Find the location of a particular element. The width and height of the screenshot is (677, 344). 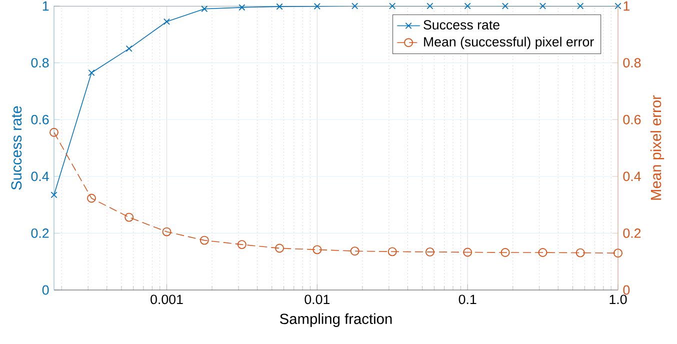

x-tick-label: 0.1 is located at coordinates (467, 299).